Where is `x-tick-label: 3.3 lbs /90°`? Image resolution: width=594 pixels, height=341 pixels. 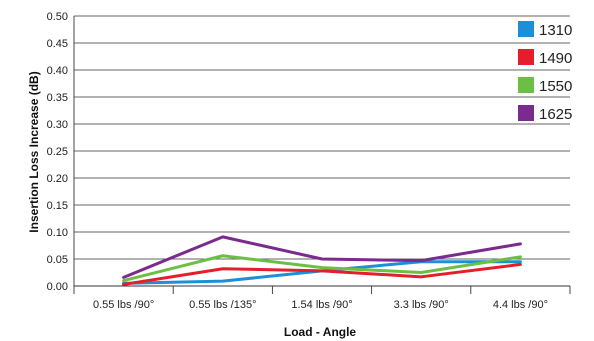
x-tick-label: 3.3 lbs /90° is located at coordinates (421, 305).